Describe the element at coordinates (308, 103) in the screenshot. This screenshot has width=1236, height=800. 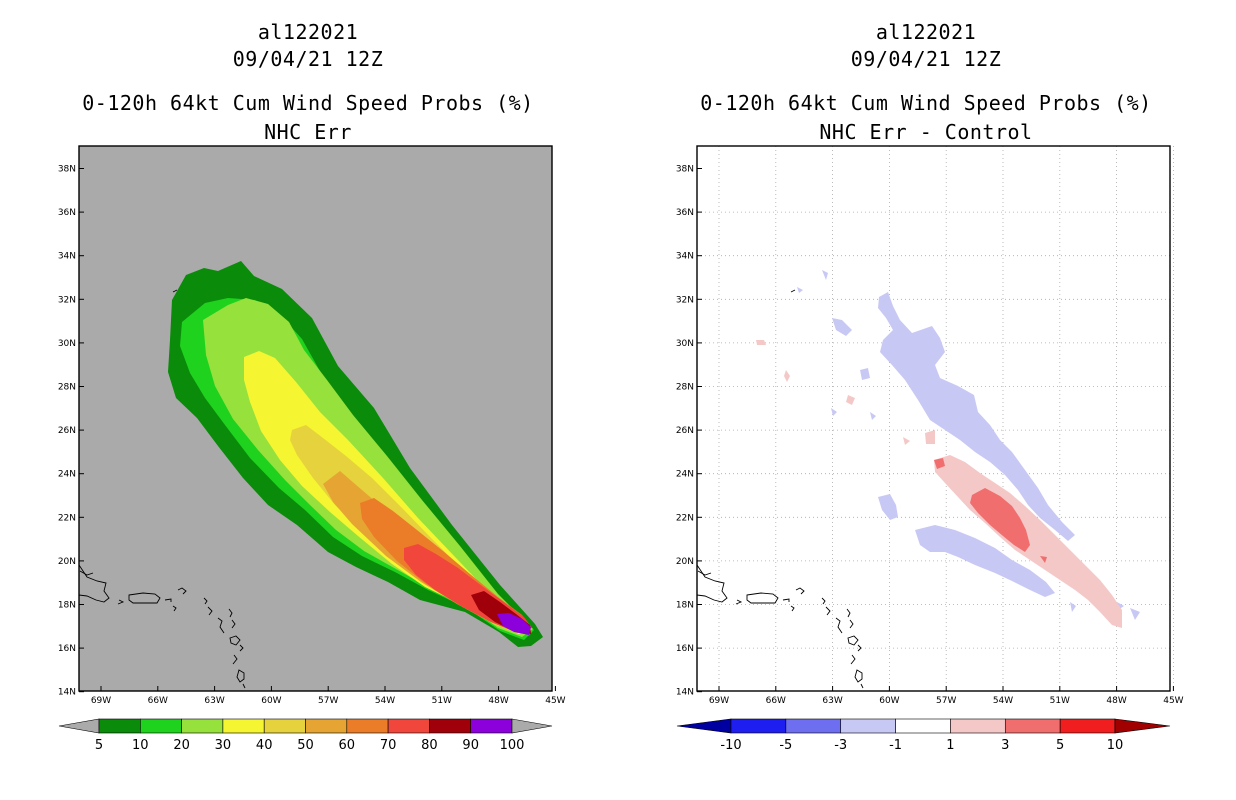
I see `left-product-title: 0-120h 64kt Cum Wind Speed Probs (%)` at that location.